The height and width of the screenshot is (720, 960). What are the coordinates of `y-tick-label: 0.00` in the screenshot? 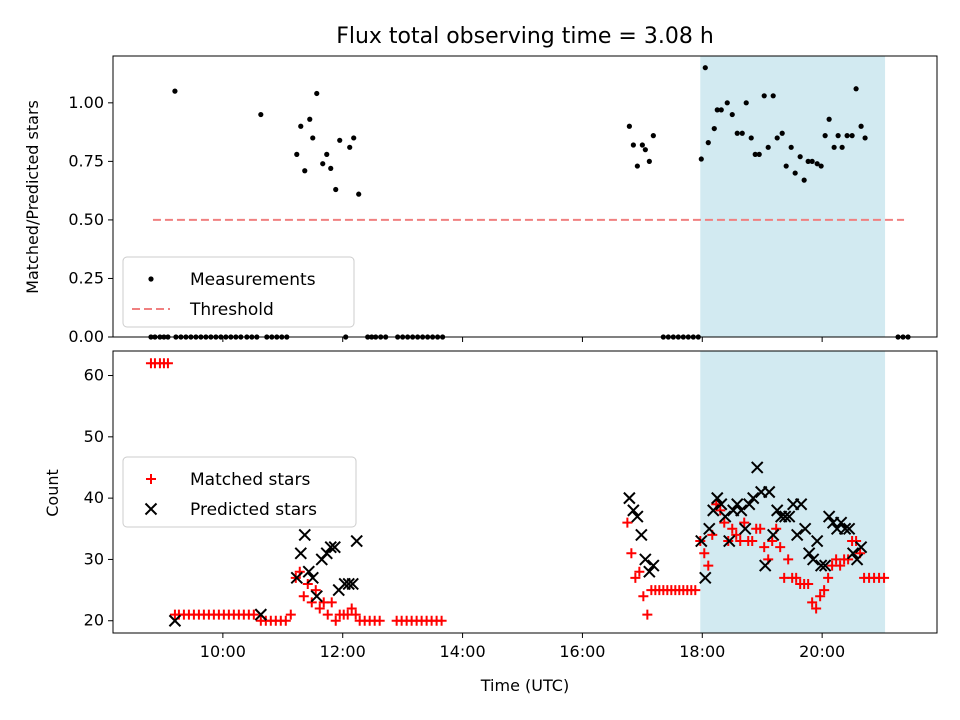 It's located at (86, 336).